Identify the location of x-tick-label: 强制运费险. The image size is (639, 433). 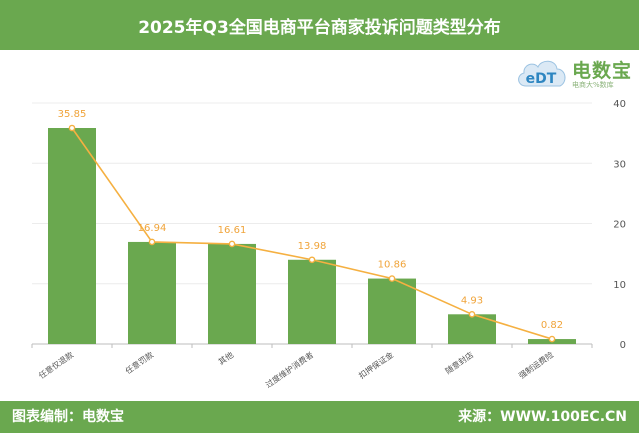
(536, 364).